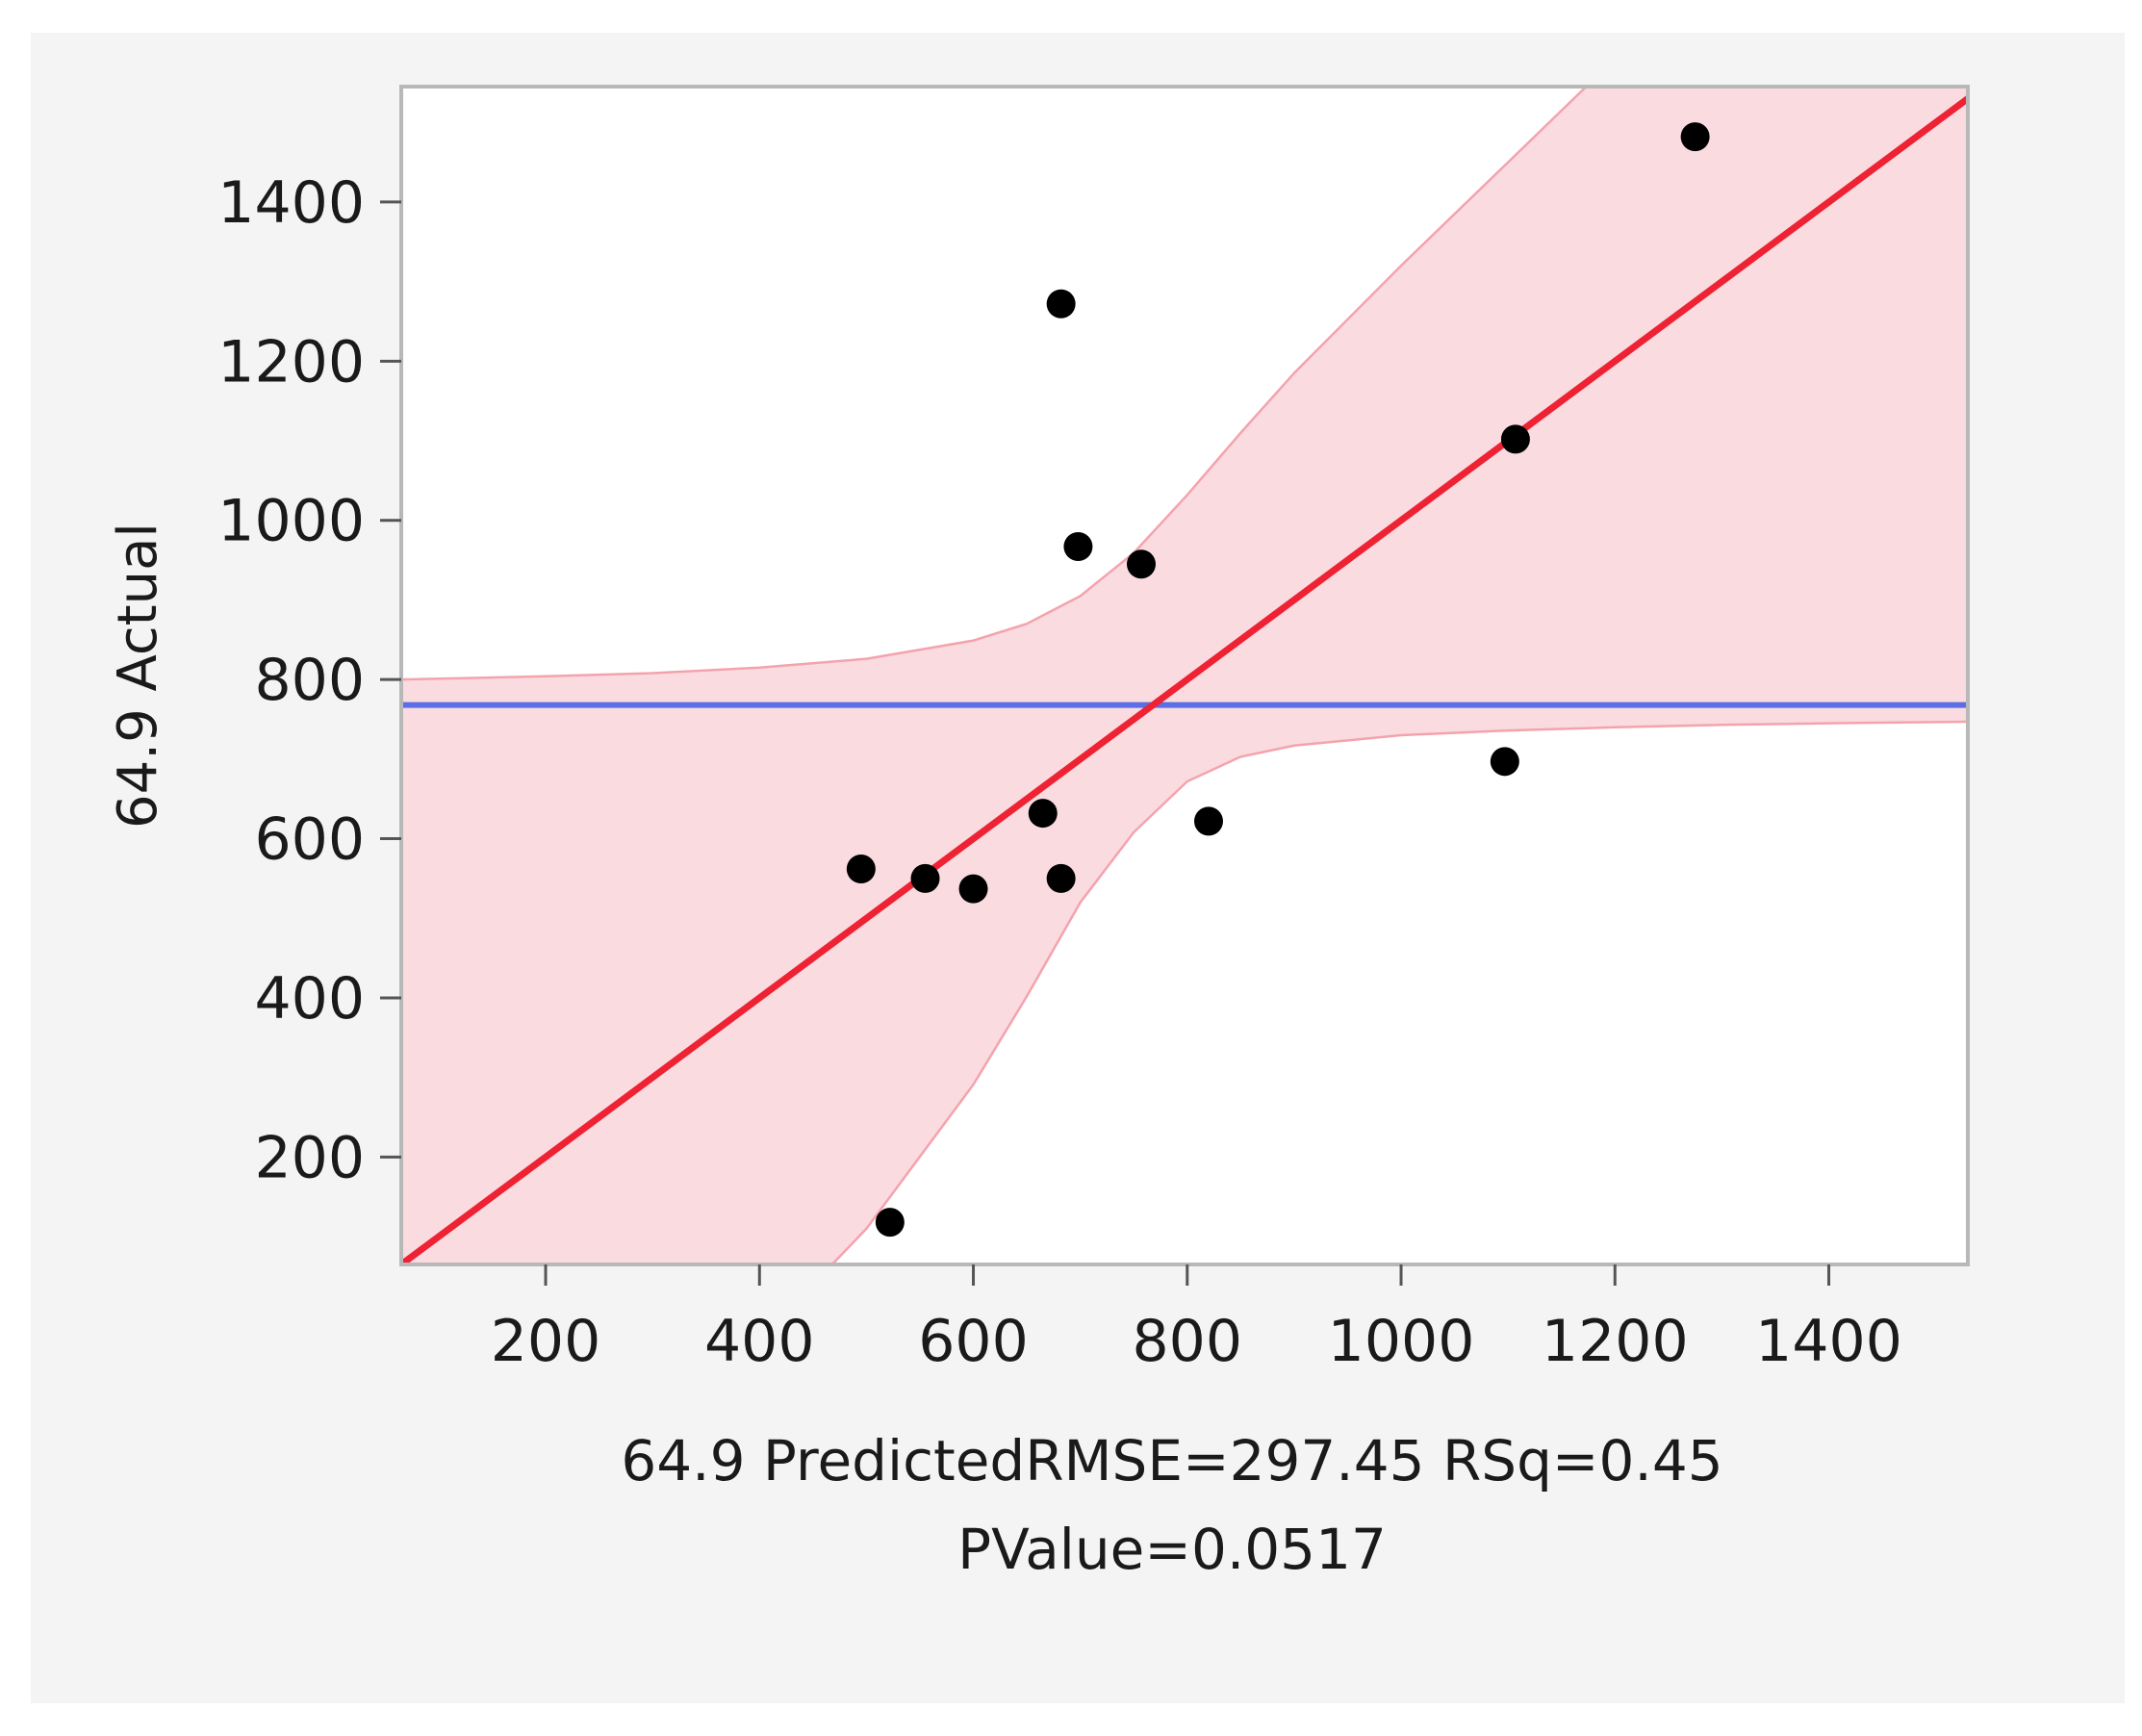 Image resolution: width=2142 pixels, height=1736 pixels. I want to click on y-tick-label: 1000, so click(291, 521).